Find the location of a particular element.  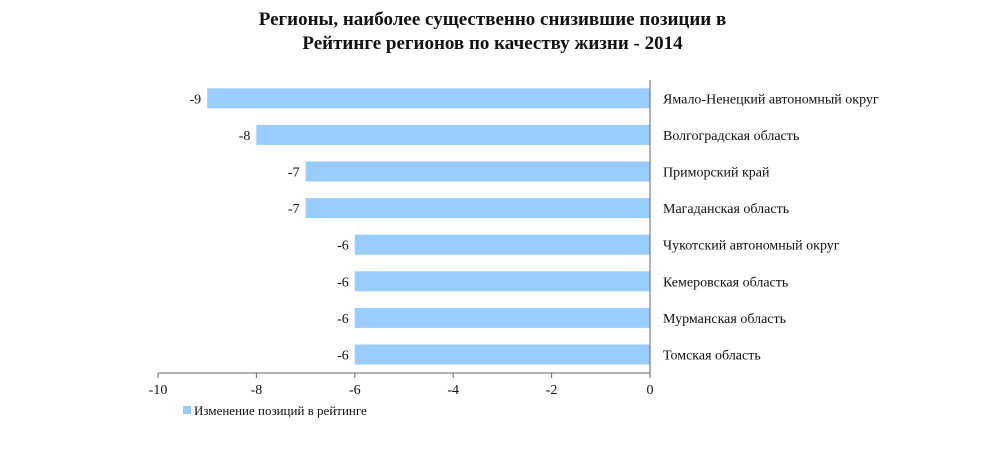

category-label: Чукотский автономный округ is located at coordinates (751, 246).